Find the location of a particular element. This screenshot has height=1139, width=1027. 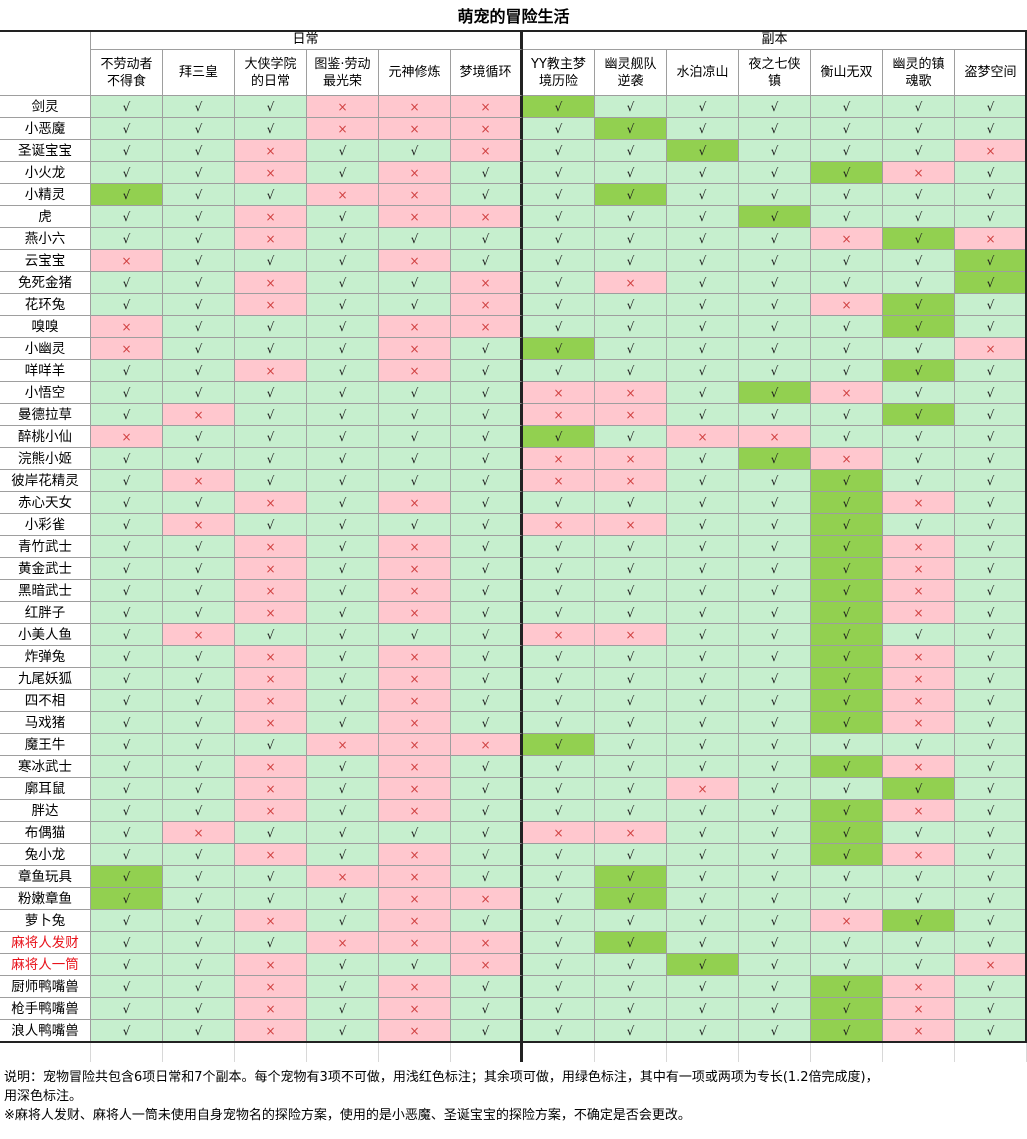

row-header: 浣熊小姬 is located at coordinates (45, 459).